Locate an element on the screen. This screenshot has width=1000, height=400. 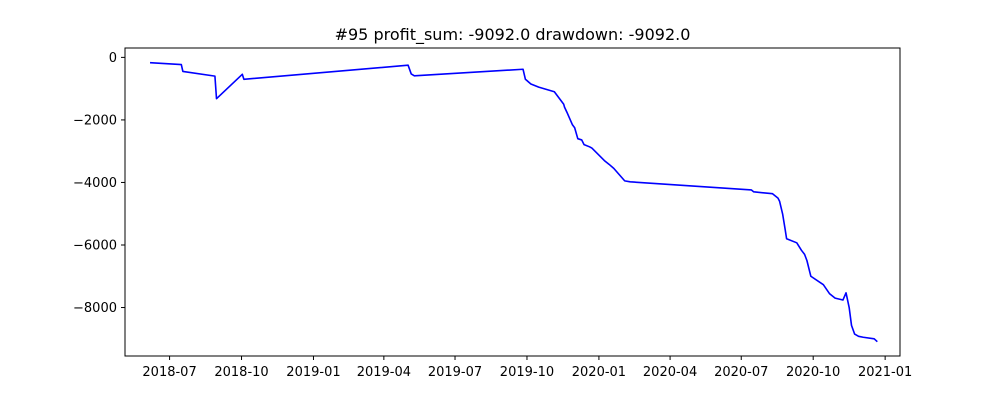
x-tick-label: 2020-07 is located at coordinates (741, 372).